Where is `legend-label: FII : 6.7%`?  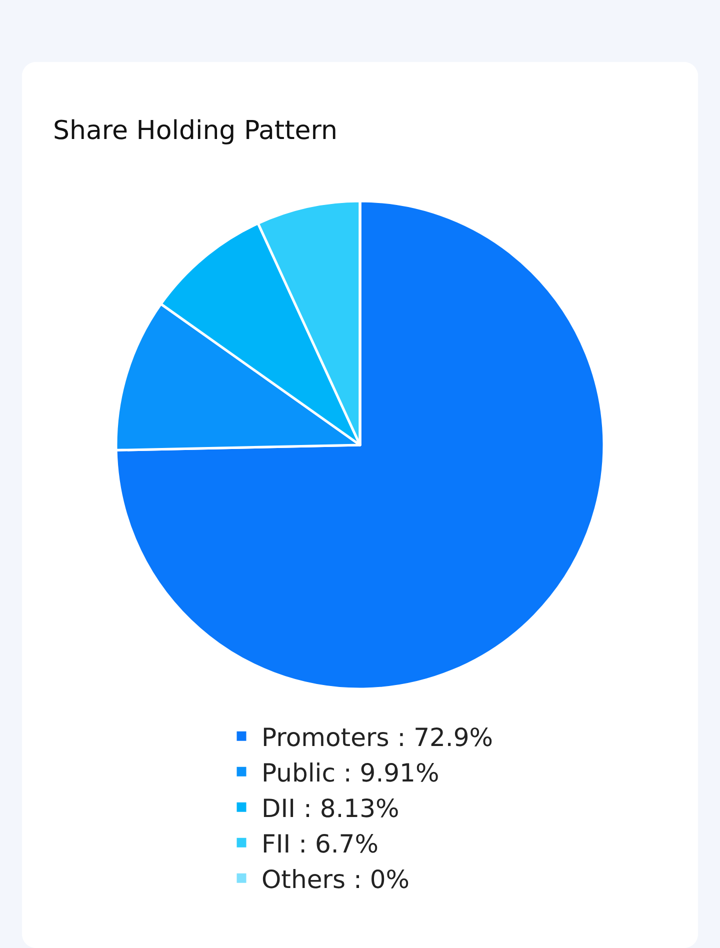 legend-label: FII : 6.7% is located at coordinates (320, 843).